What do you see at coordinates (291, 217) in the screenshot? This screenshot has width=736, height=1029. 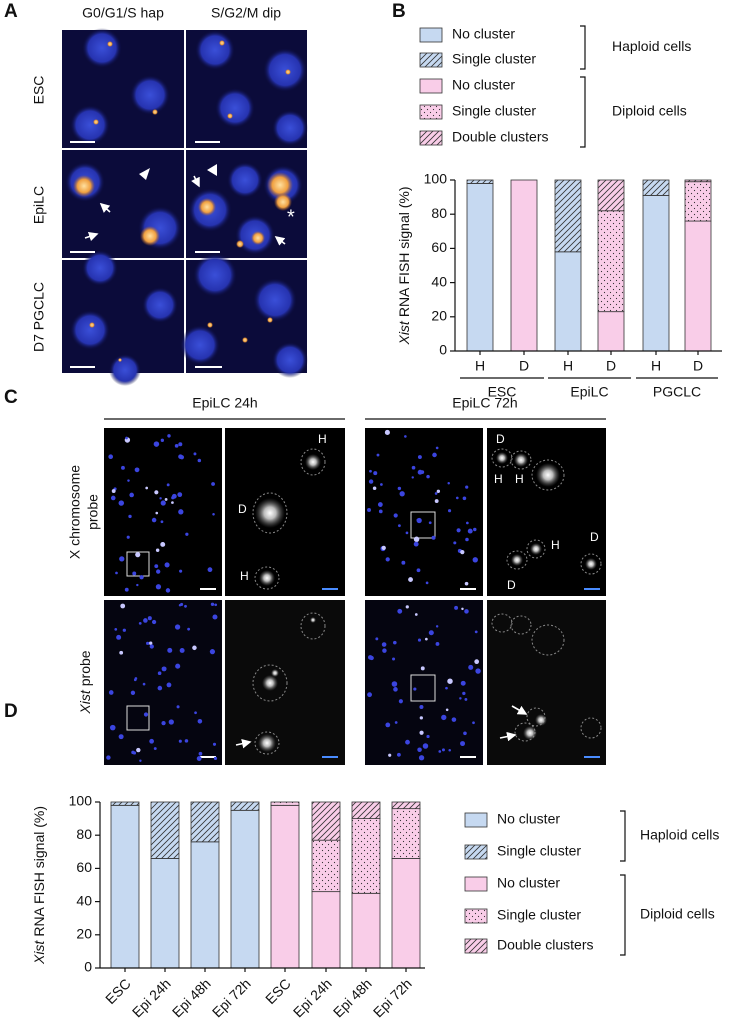 I see `asterisk: *` at bounding box center [291, 217].